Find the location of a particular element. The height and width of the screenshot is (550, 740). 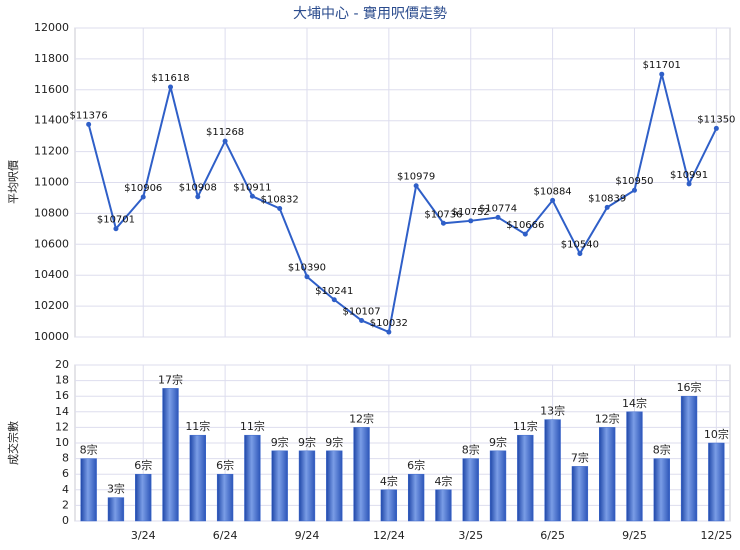

data-label: $11268 is located at coordinates (225, 132).